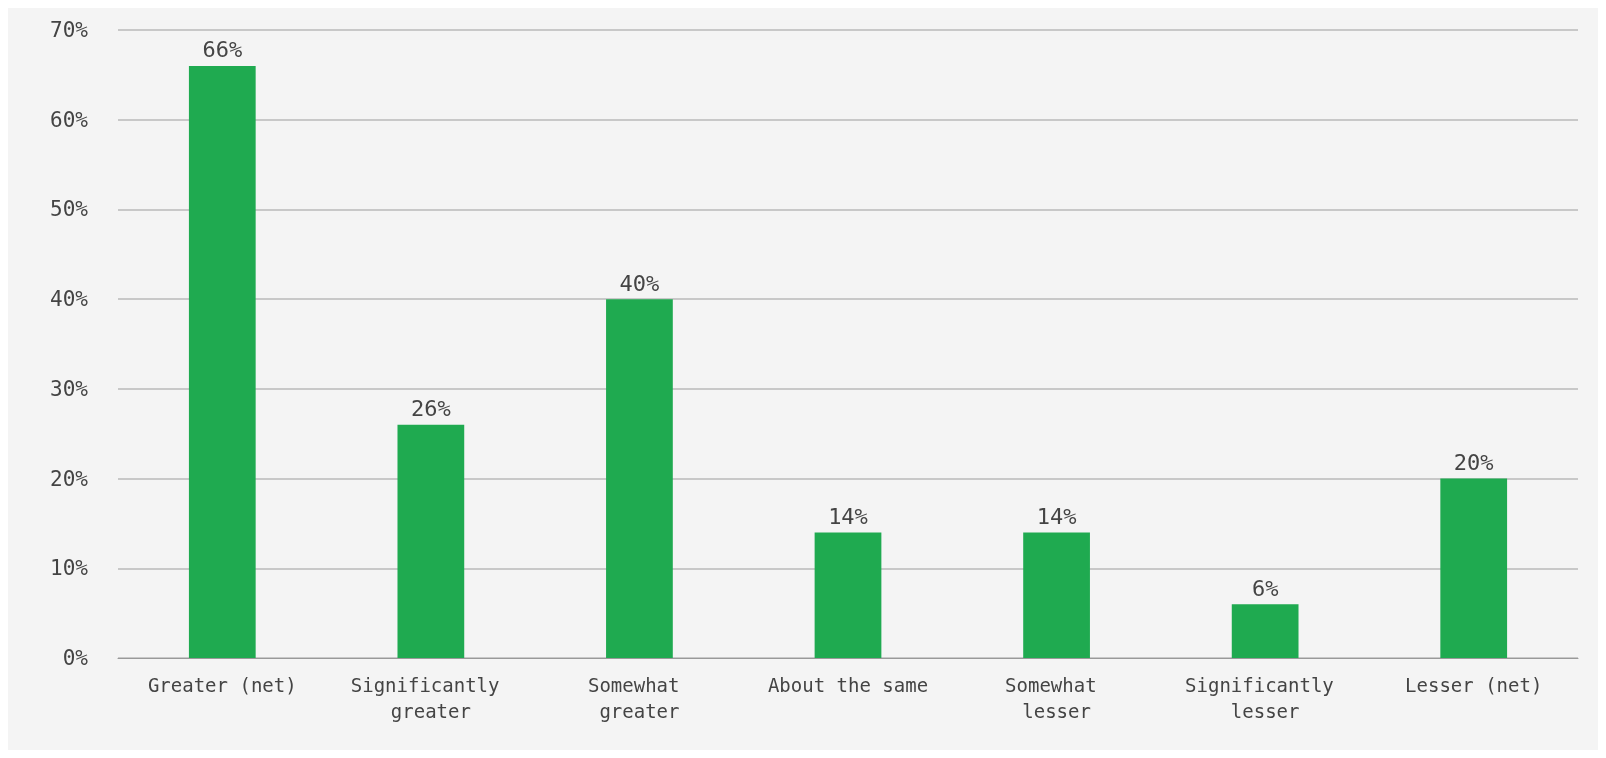  I want to click on data-label: 40%, so click(639, 283).